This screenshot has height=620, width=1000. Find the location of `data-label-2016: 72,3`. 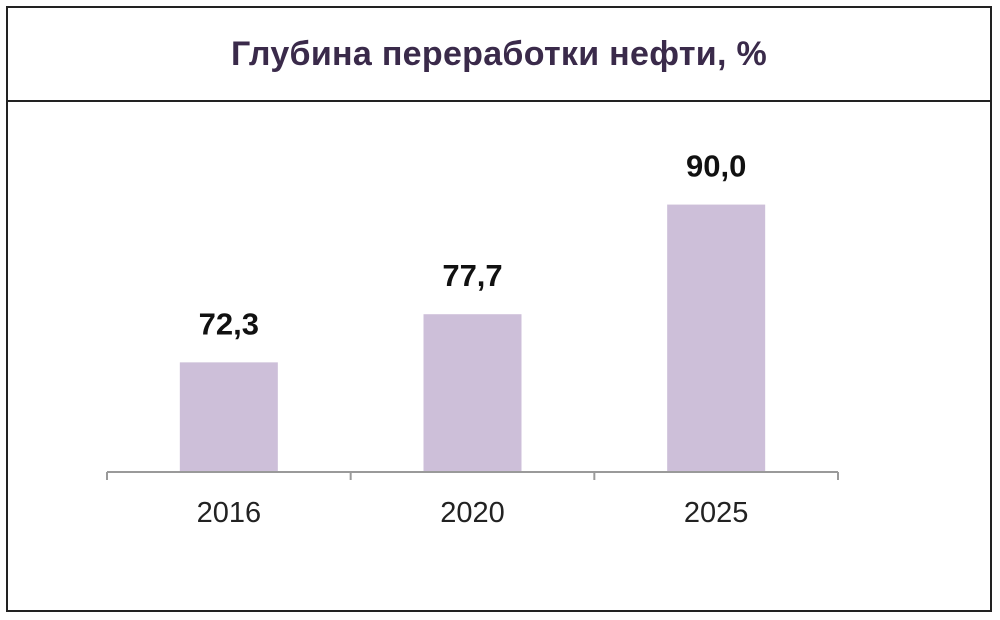

data-label-2016: 72,3 is located at coordinates (229, 323).